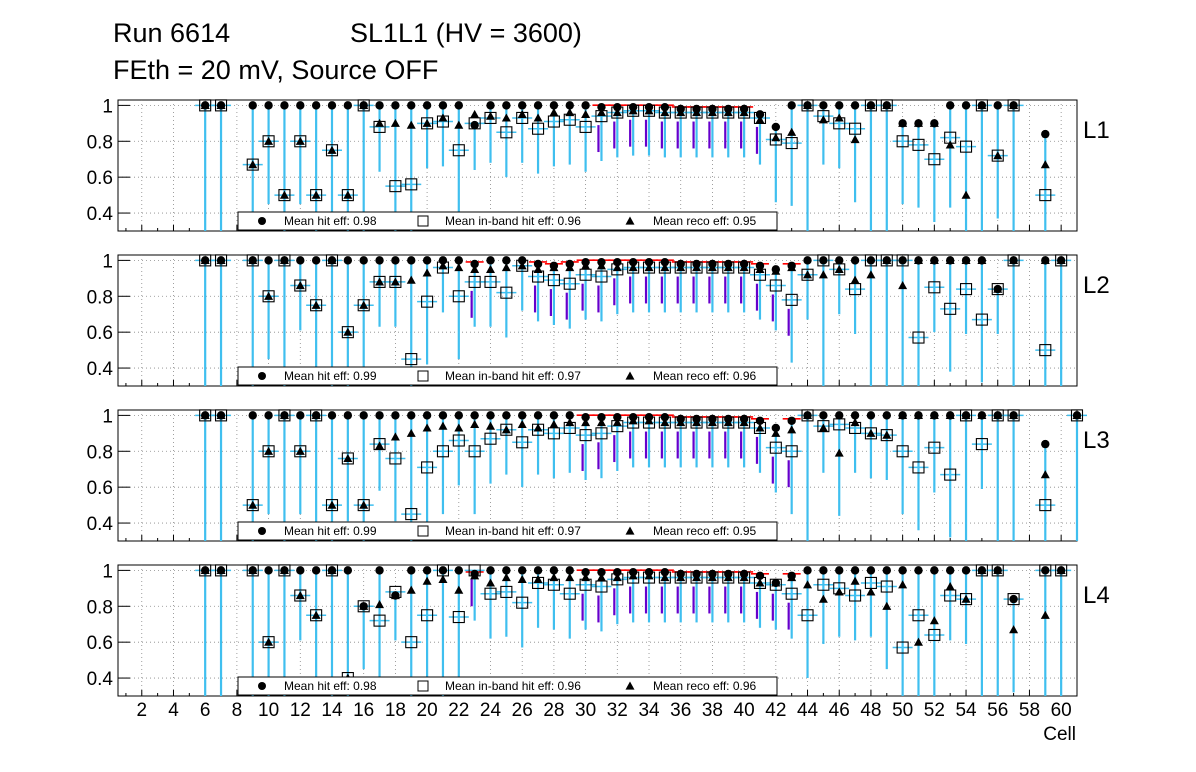  I want to click on x-tick-label: 44, so click(808, 710).